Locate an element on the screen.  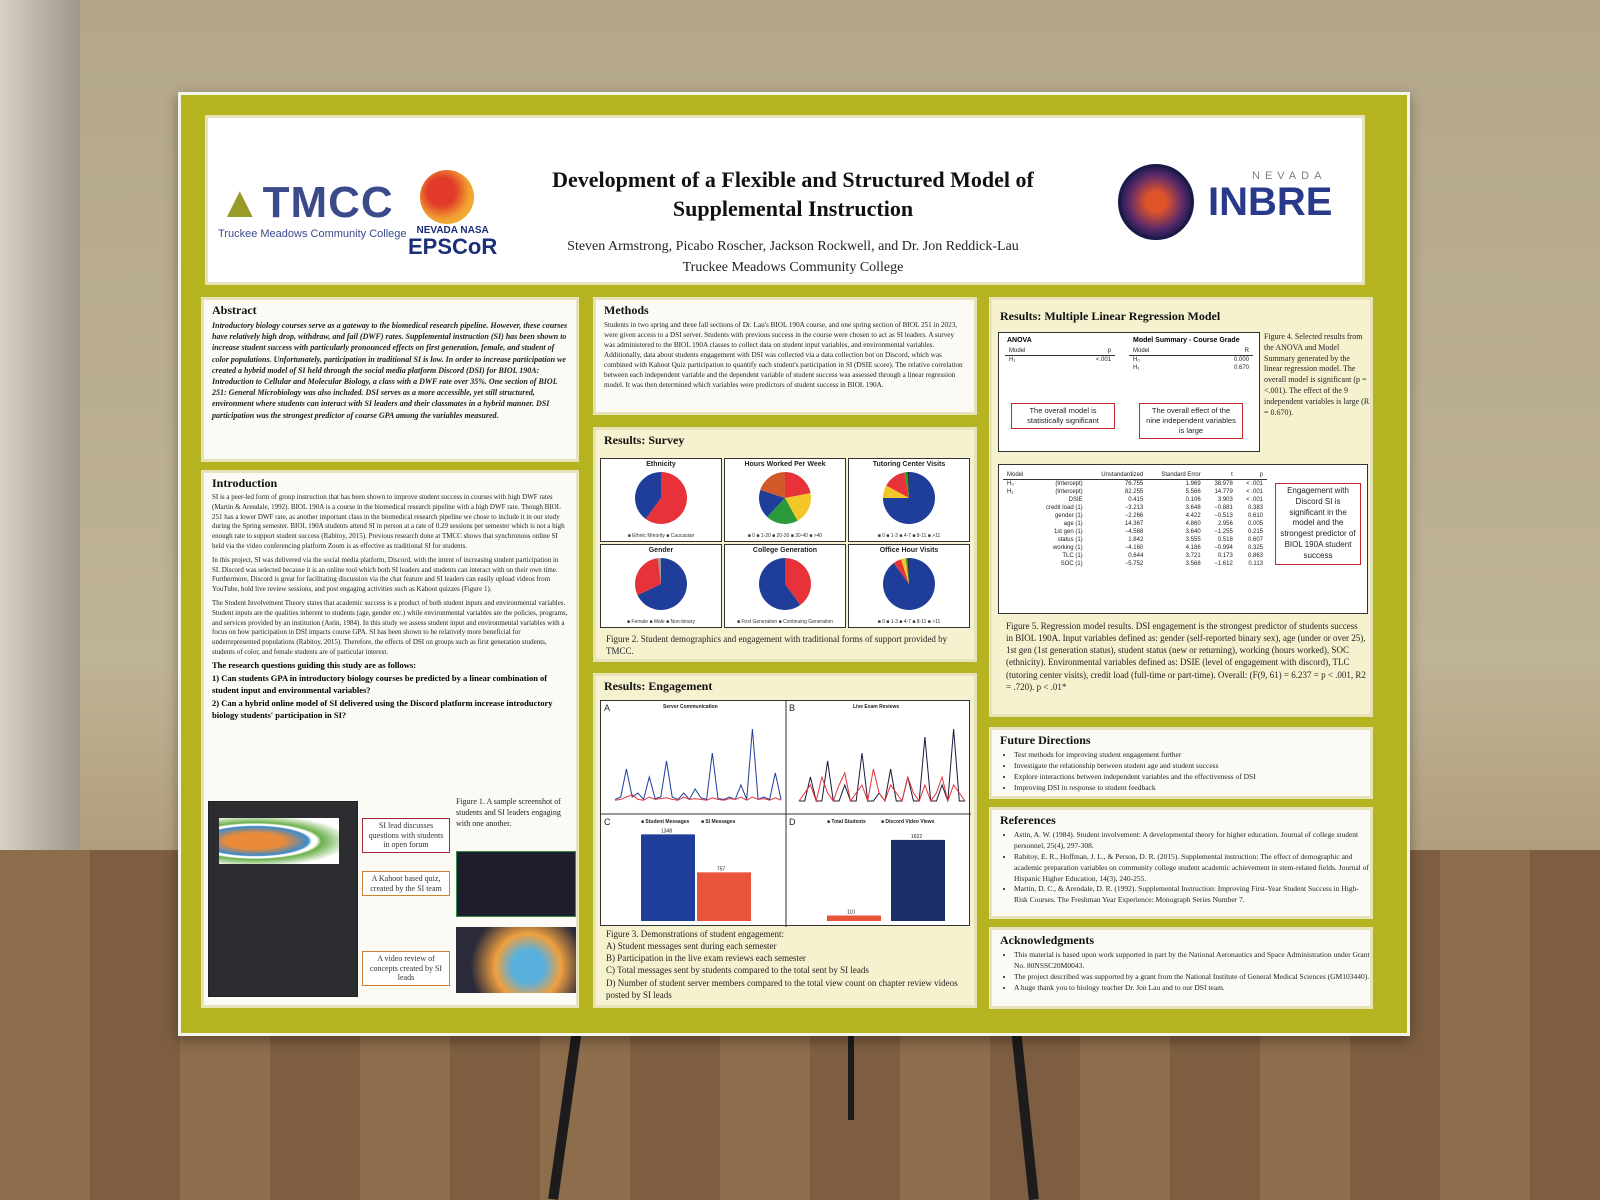
coef-cell: 0.644 is located at coordinates (1136, 556).